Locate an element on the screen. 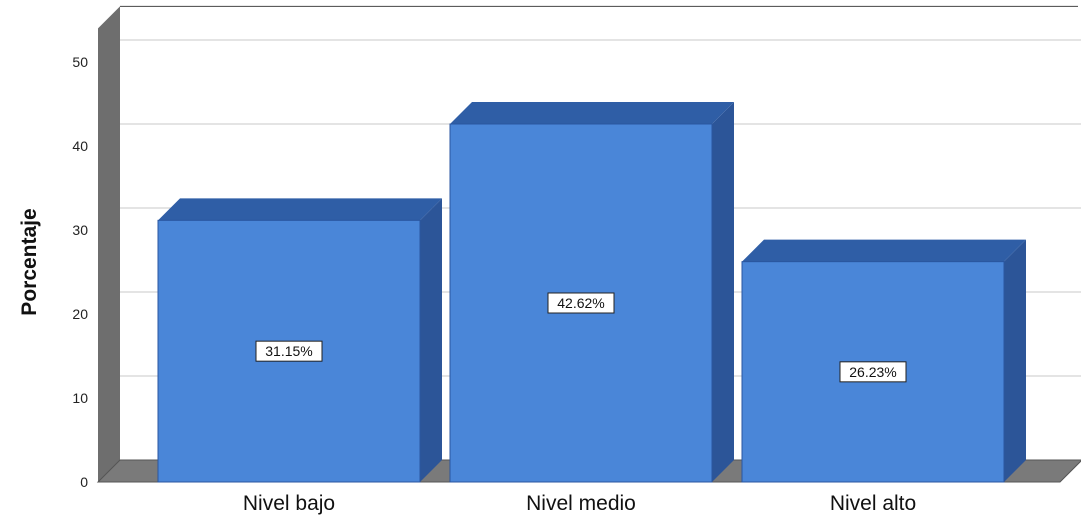 This screenshot has height=517, width=1081. data-label: 42.62% is located at coordinates (581, 303).